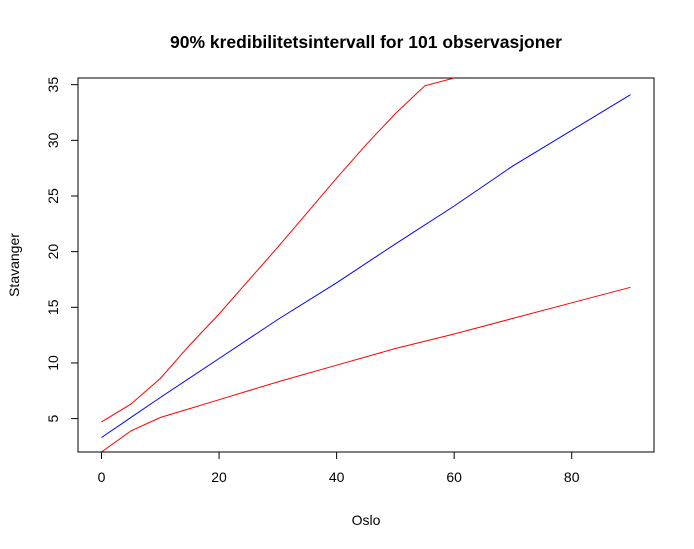 This screenshot has height=549, width=694. I want to click on x-tick-label: 40, so click(337, 477).